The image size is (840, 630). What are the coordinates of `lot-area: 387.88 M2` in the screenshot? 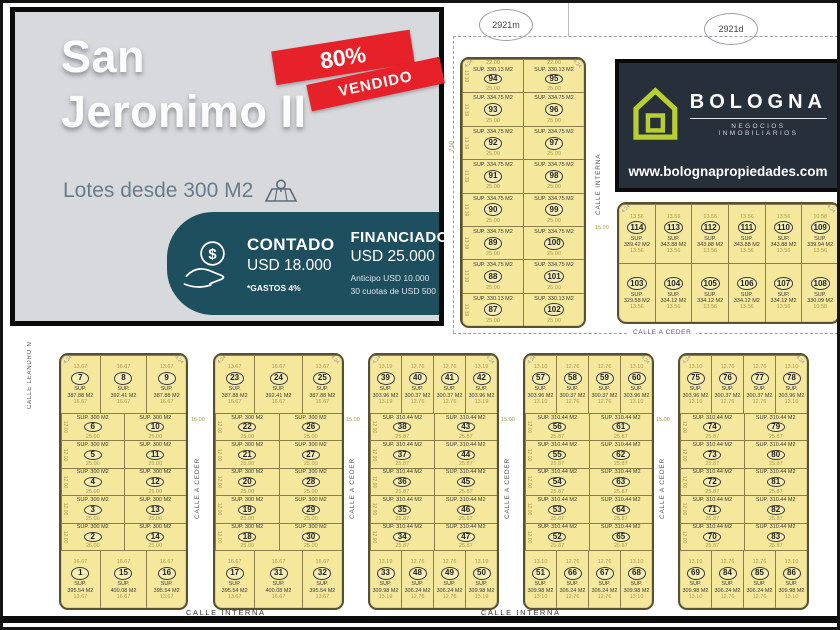 It's located at (166, 395).